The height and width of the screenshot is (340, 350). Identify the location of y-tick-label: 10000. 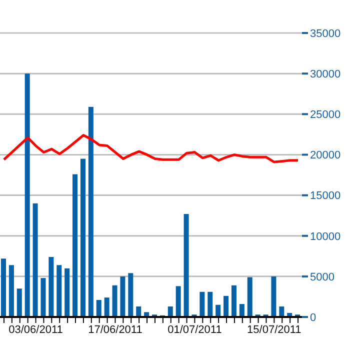
(325, 236).